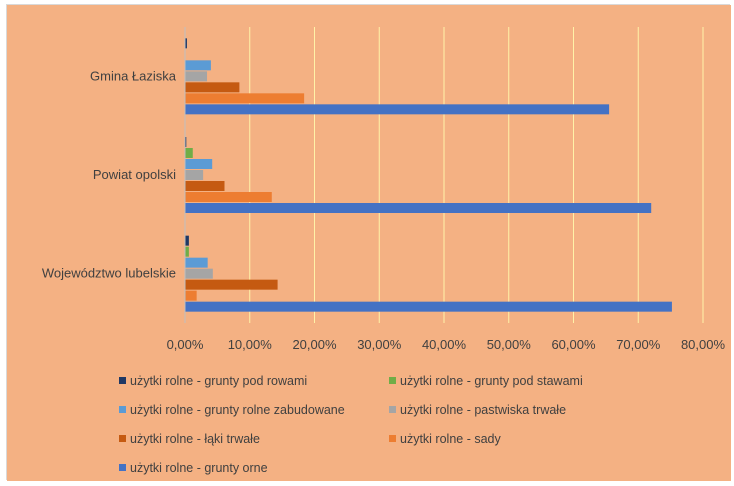 The image size is (734, 486). Describe the element at coordinates (509, 344) in the screenshot. I see `x-tick-label: 50,00%` at that location.